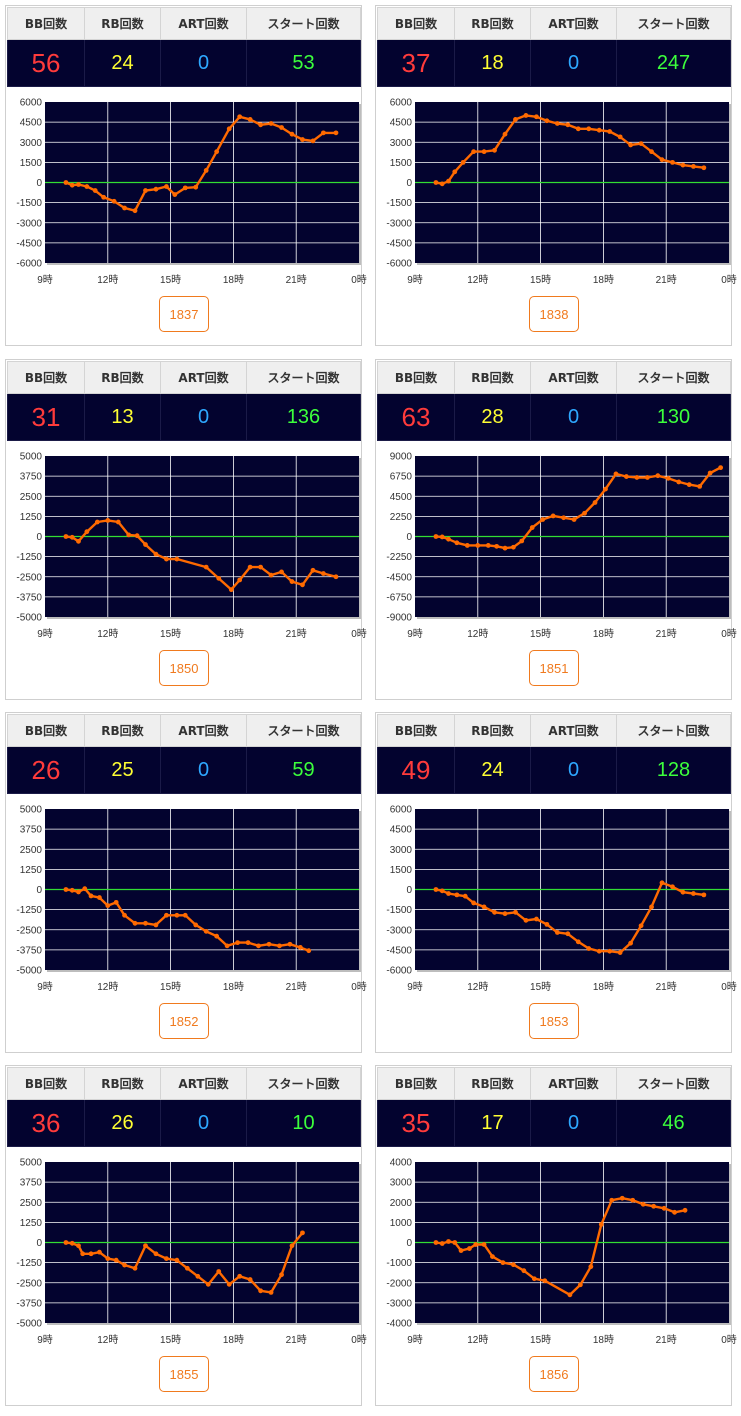 This screenshot has width=741, height=1416. What do you see at coordinates (401, 477) in the screenshot?
I see `y-tick-label: 6750` at bounding box center [401, 477].